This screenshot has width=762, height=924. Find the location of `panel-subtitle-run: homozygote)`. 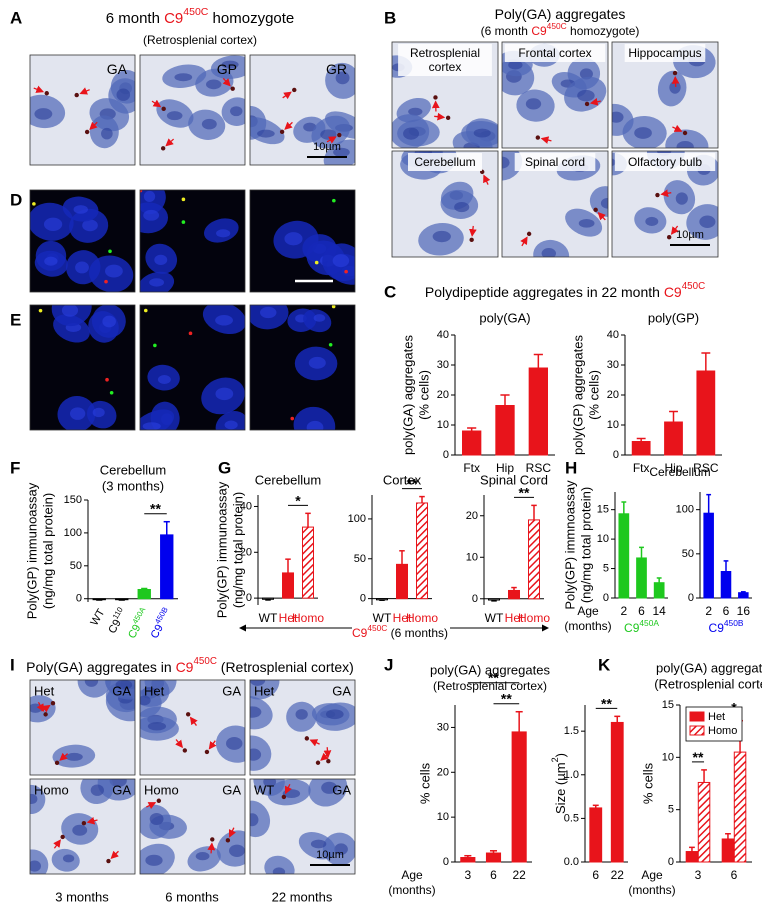

panel-subtitle-run: homozygote) is located at coordinates (603, 31).